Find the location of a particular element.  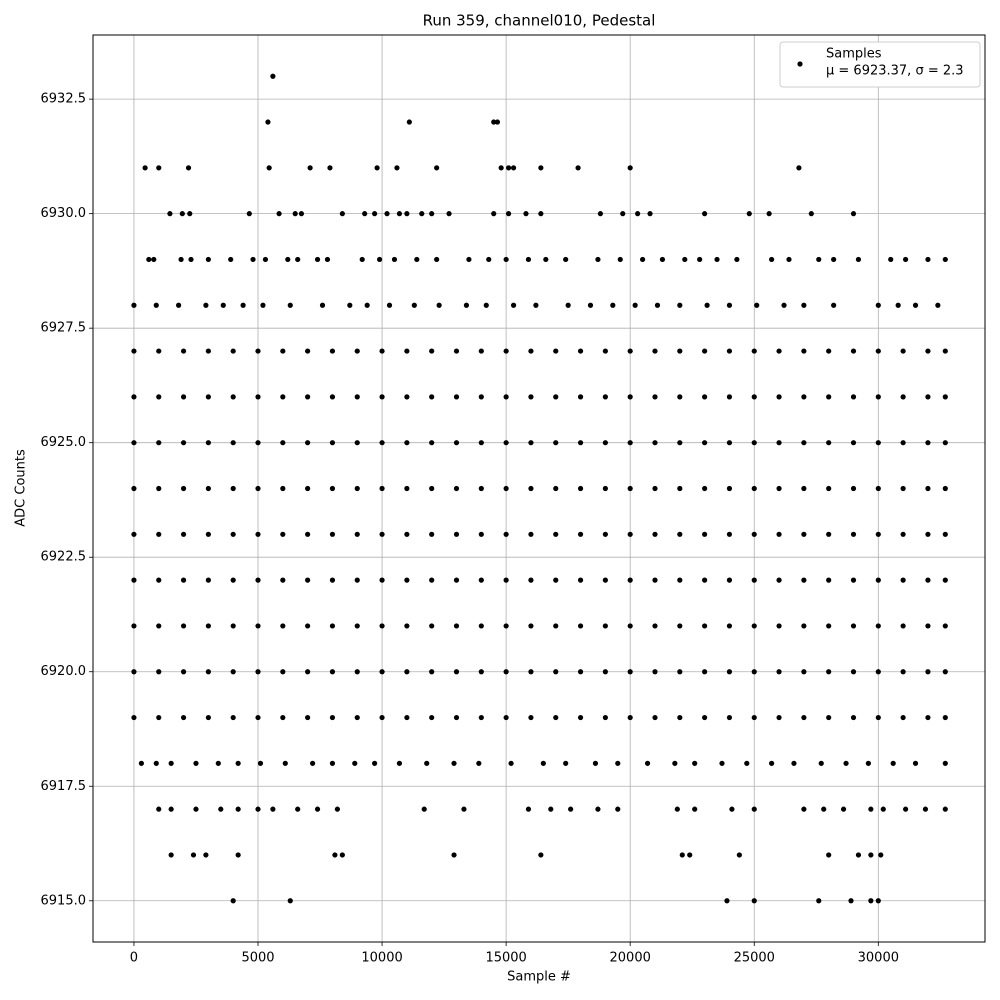

x-tick-label: 10000 is located at coordinates (381, 958).